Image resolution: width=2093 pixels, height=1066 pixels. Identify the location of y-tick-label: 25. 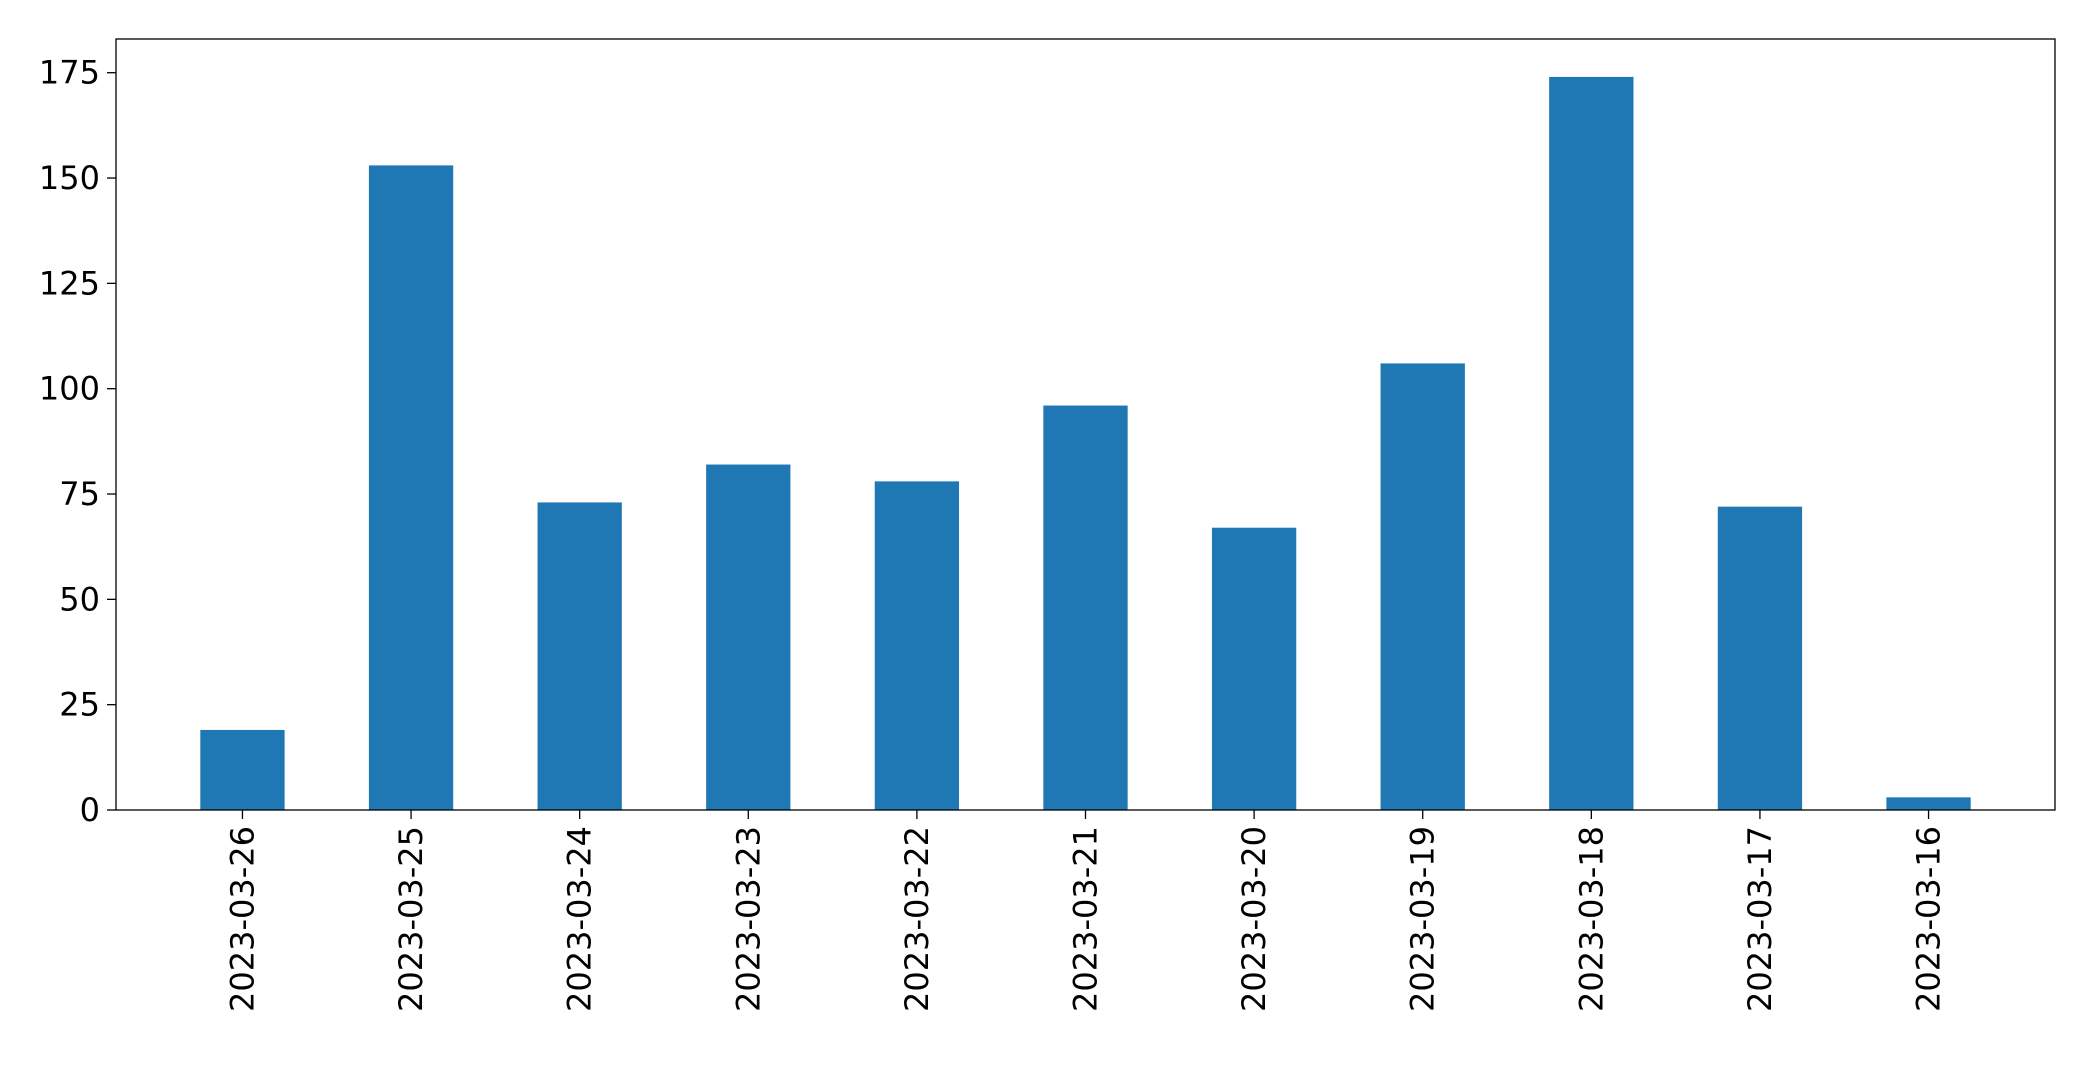
(79, 705).